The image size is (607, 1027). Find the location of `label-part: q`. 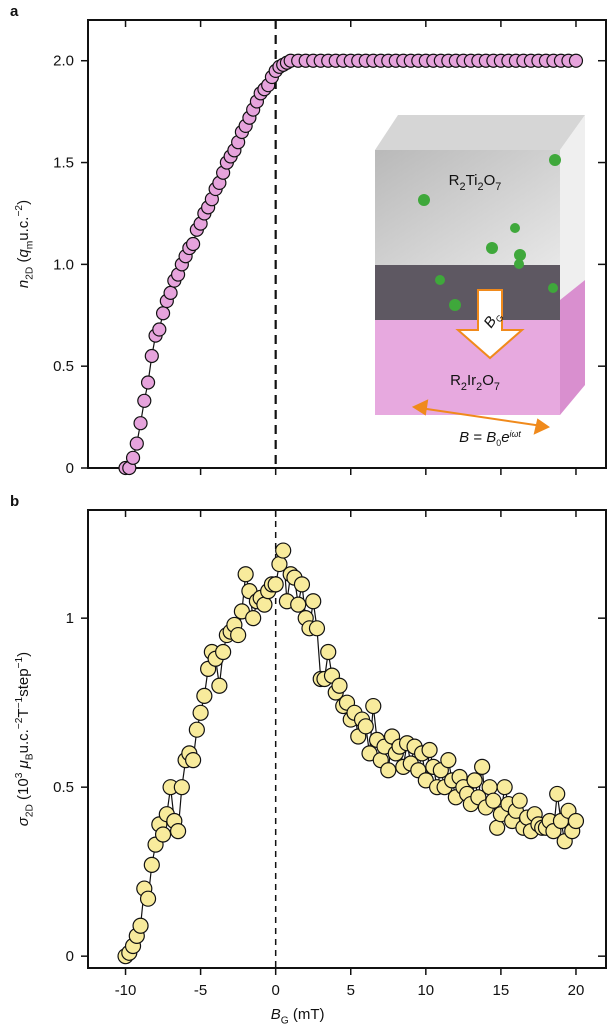

label-part: q is located at coordinates (23, 253).